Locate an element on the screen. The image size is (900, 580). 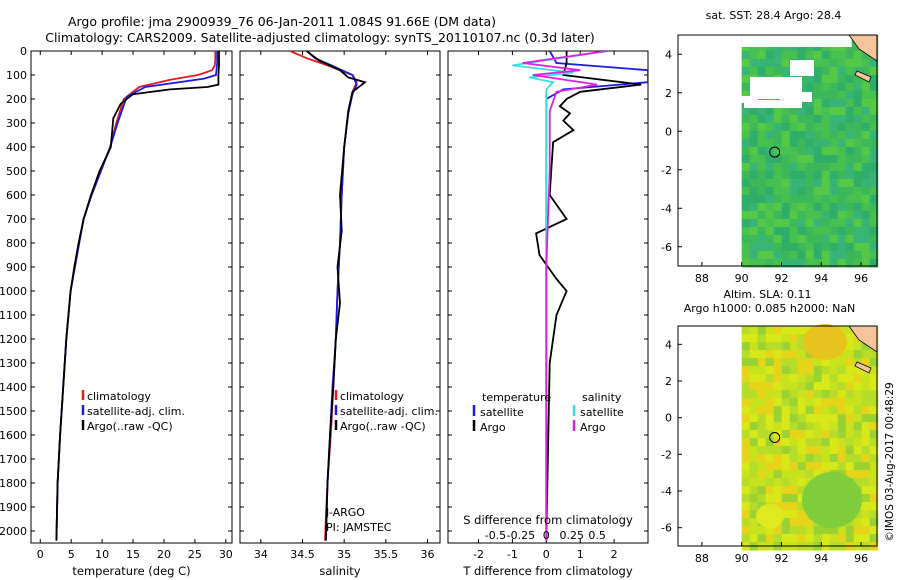
depth-tick-label: 1100 is located at coordinates (13, 315).